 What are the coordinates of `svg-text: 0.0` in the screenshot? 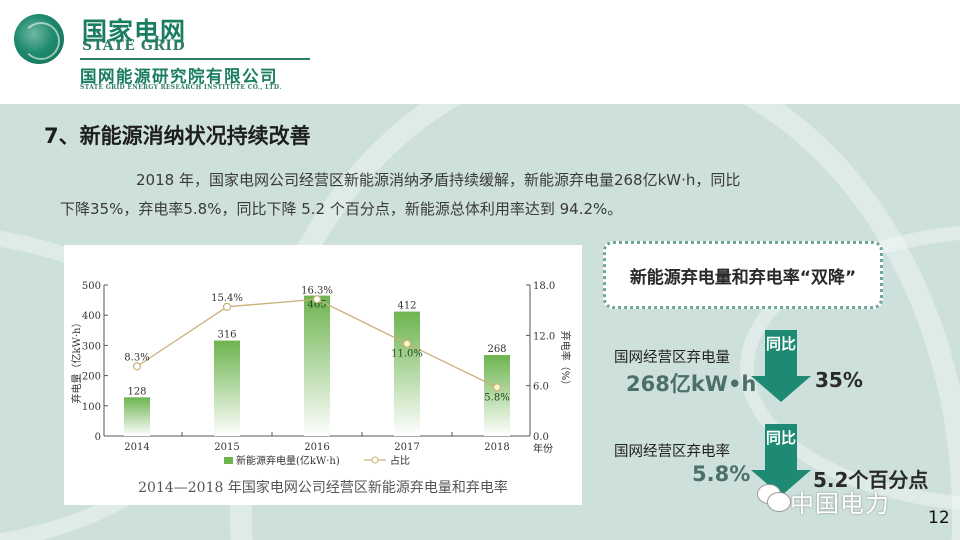 It's located at (541, 437).